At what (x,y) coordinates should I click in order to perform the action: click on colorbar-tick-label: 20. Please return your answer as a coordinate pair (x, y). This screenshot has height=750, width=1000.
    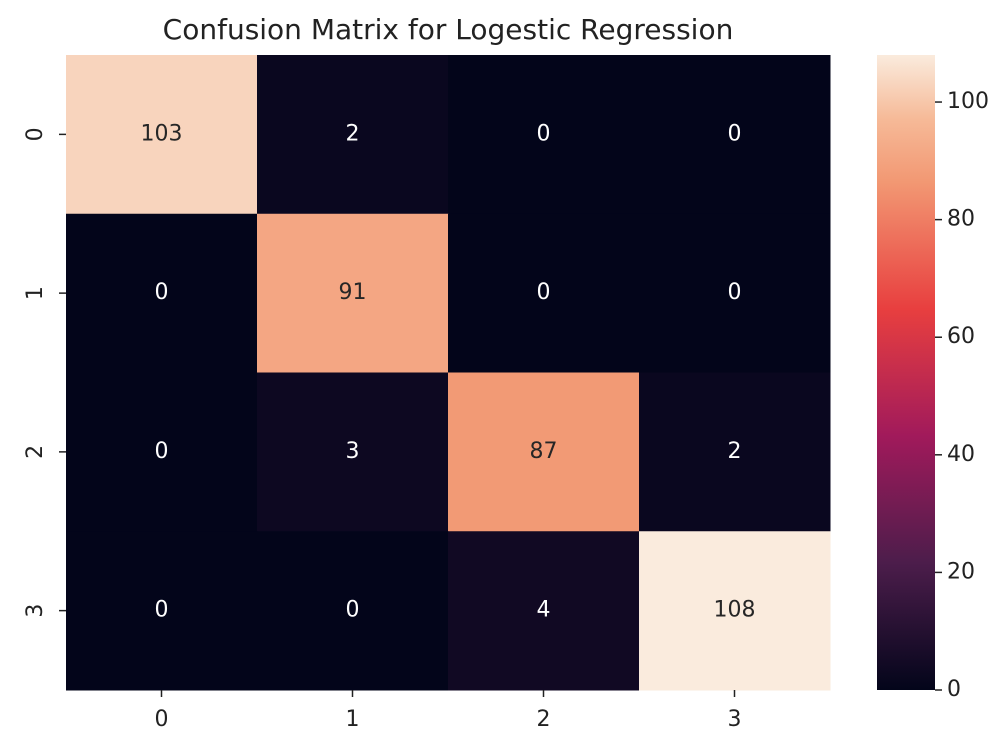
    Looking at the image, I should click on (961, 571).